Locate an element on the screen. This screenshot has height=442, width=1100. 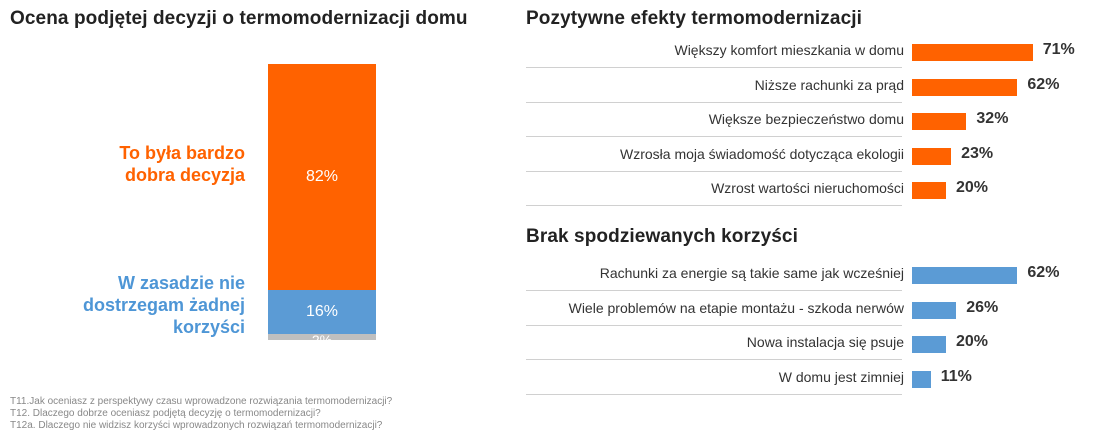
bar-category-label: Większe bezpieczeństwo domu is located at coordinates (806, 119).